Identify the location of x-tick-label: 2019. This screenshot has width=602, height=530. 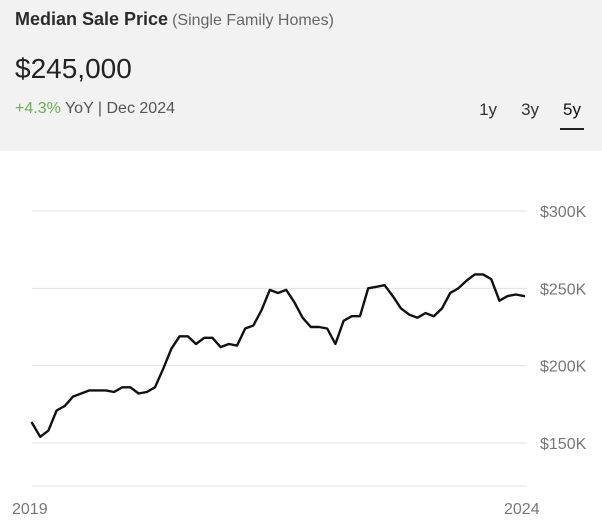
(30, 509).